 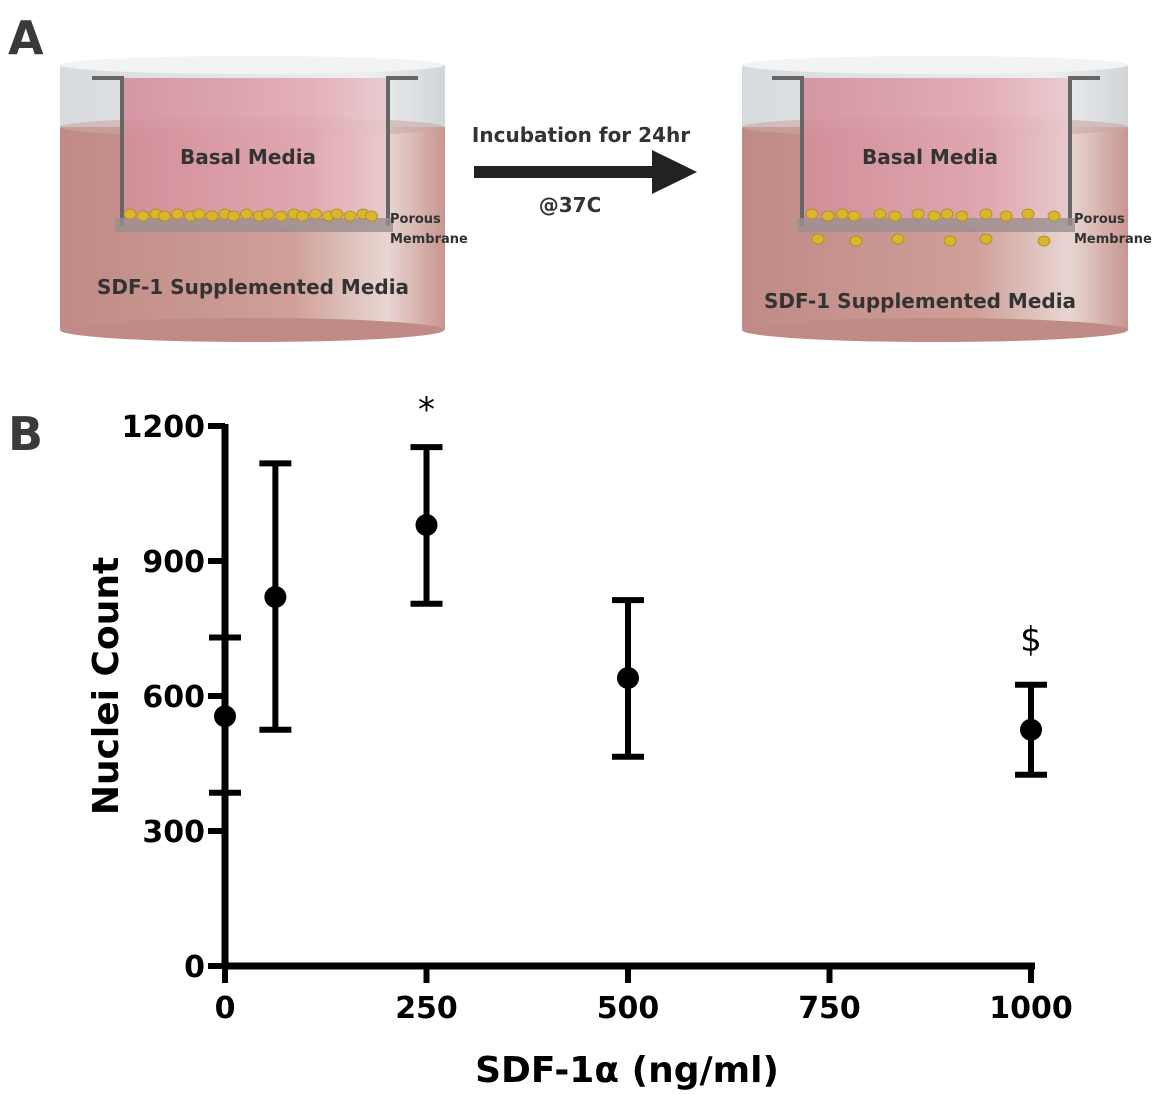 I want to click on x-tick-label: 1000, so click(x=1031, y=1008).